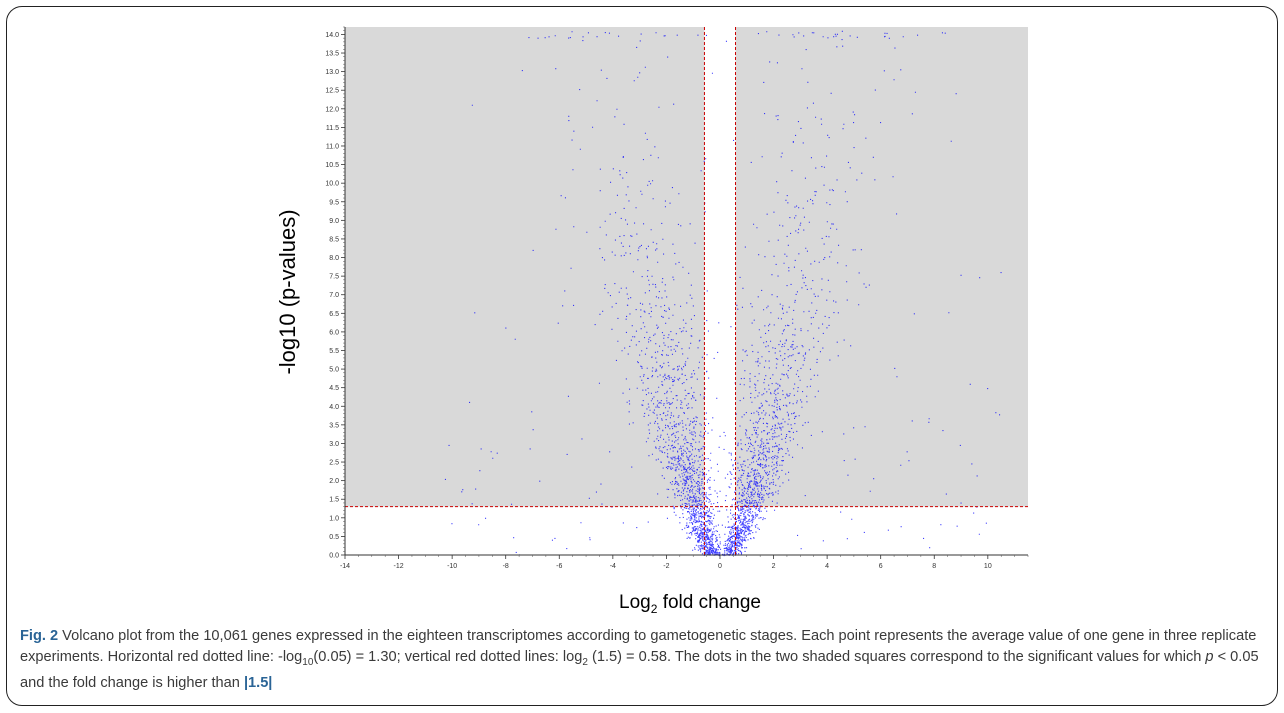  Describe the element at coordinates (332, 184) in the screenshot. I see `y-tick-label: 10.0` at that location.